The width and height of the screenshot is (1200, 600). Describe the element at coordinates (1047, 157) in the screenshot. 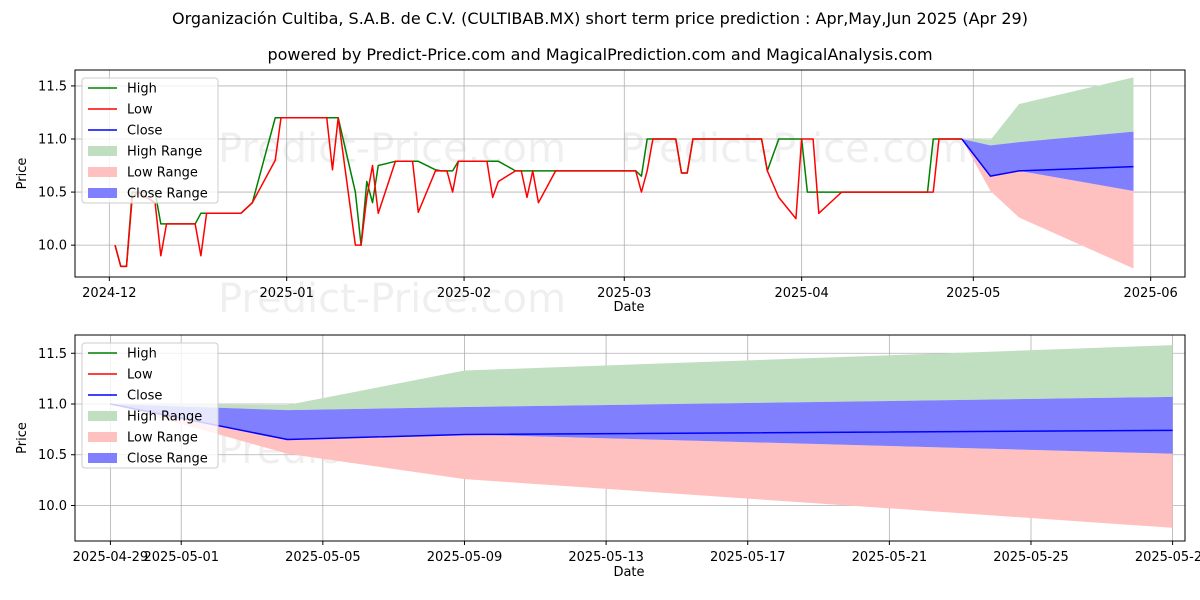

I see `close-prediction-line` at that location.